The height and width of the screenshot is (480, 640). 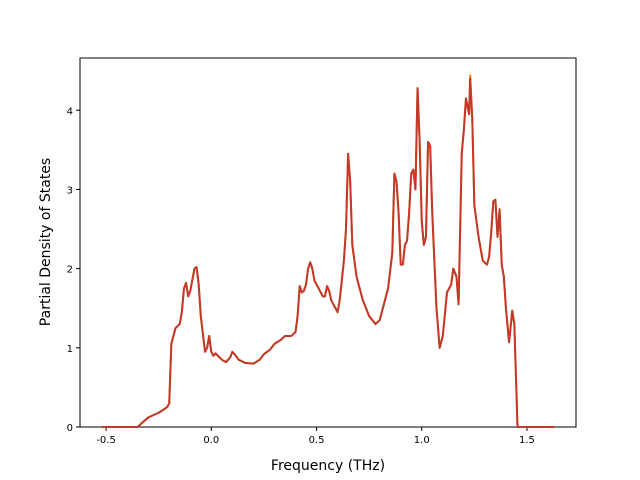 What do you see at coordinates (328, 466) in the screenshot?
I see `x-axis-label: Frequency (THz)` at bounding box center [328, 466].